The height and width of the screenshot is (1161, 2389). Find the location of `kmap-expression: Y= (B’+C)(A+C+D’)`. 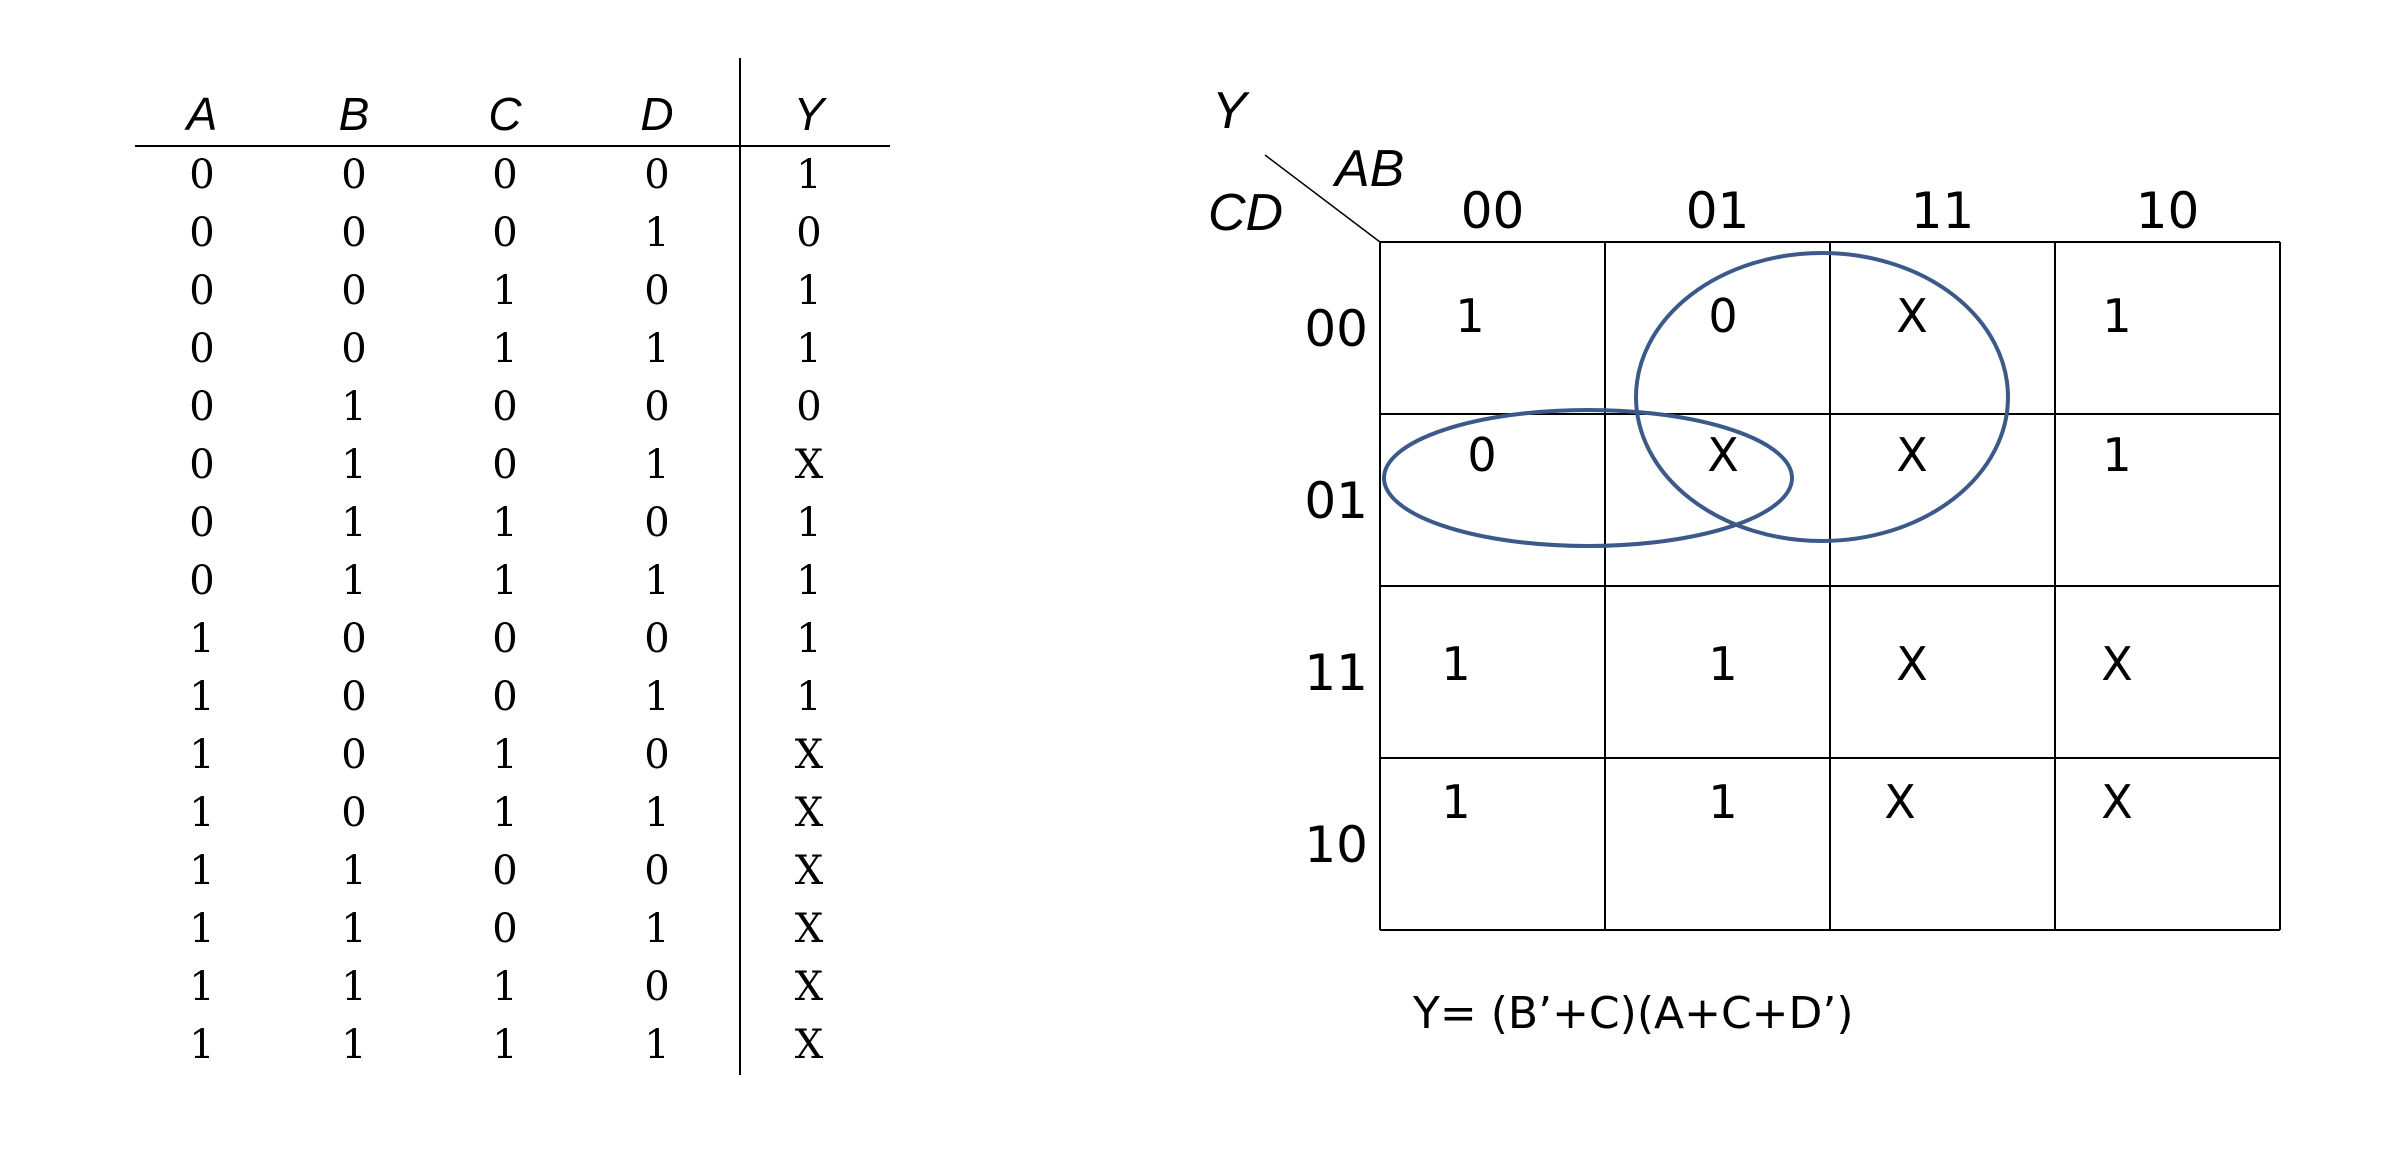

kmap-expression: Y= (B’+C)(A+C+D’) is located at coordinates (1633, 1013).